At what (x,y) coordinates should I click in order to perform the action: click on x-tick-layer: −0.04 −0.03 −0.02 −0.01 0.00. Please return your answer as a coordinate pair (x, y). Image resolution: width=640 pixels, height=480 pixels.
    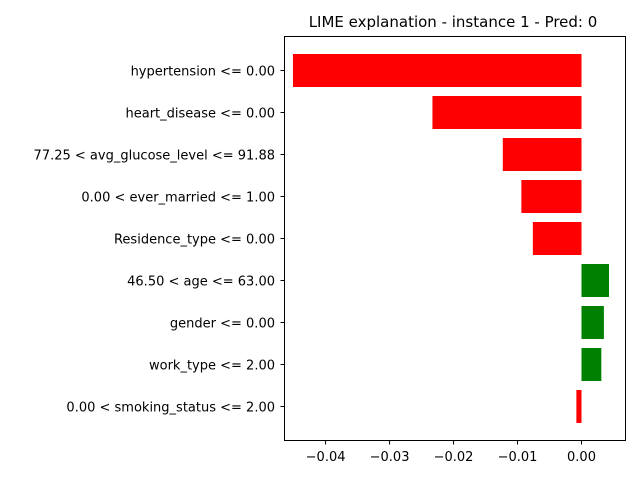
    Looking at the image, I should click on (451, 452).